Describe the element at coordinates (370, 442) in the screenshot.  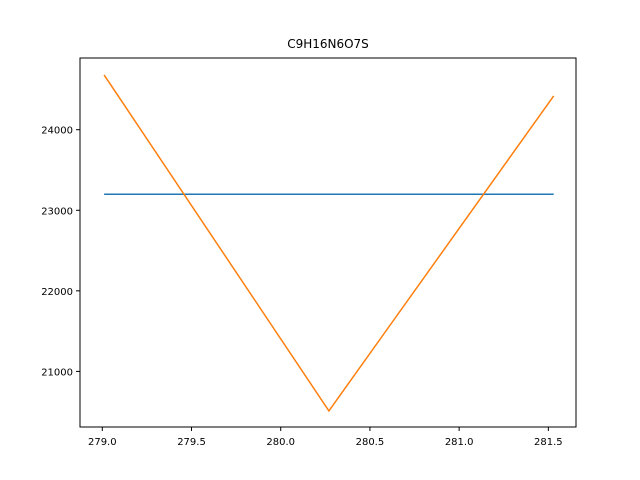
I see `x-tick-label: 280.5` at that location.